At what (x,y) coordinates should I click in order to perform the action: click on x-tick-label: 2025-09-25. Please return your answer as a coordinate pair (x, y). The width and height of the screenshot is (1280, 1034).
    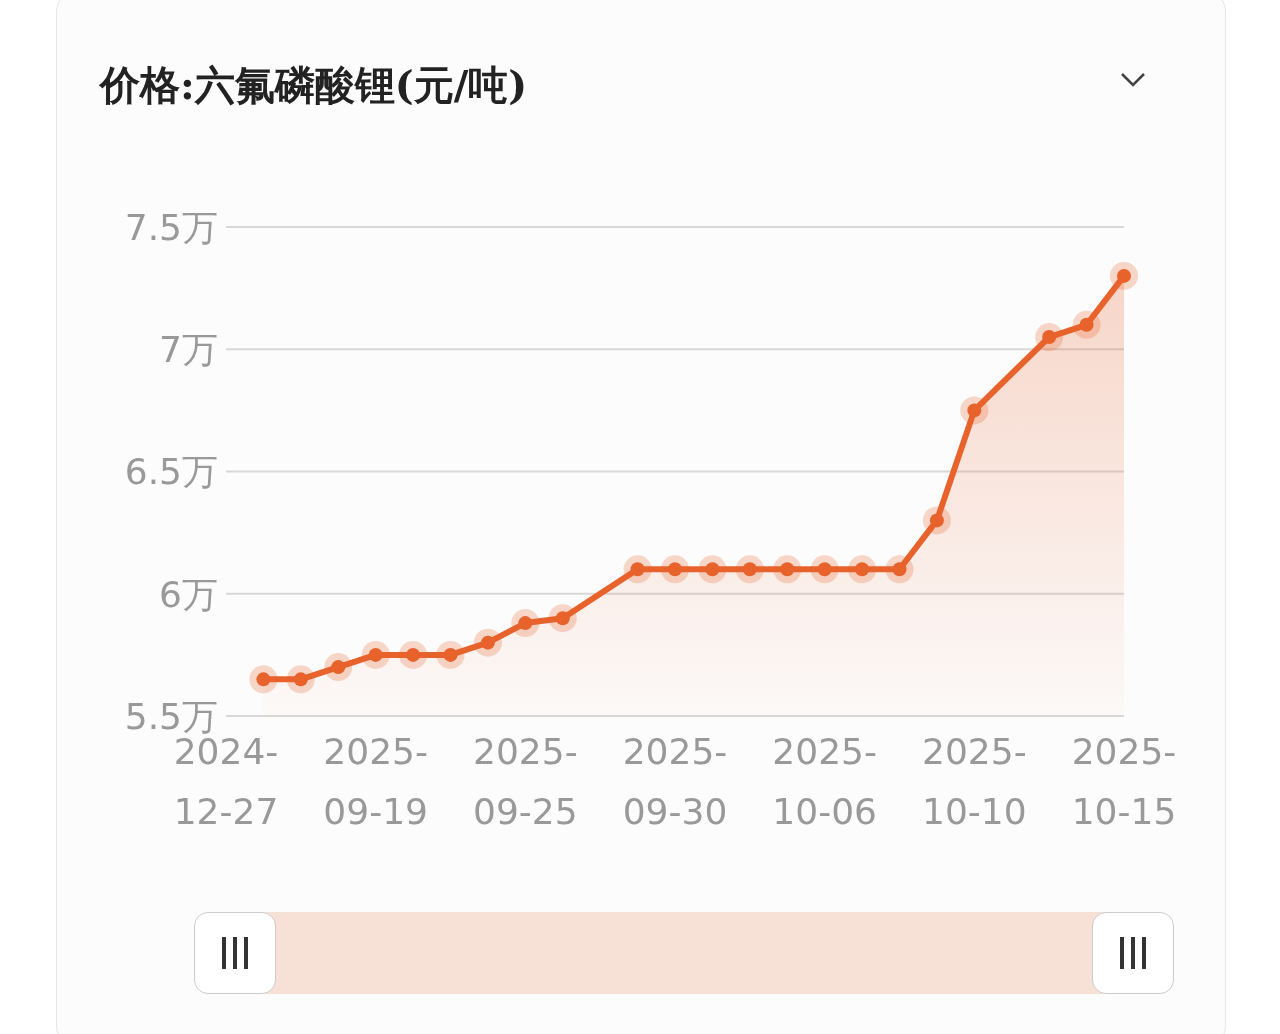
    Looking at the image, I should click on (525, 781).